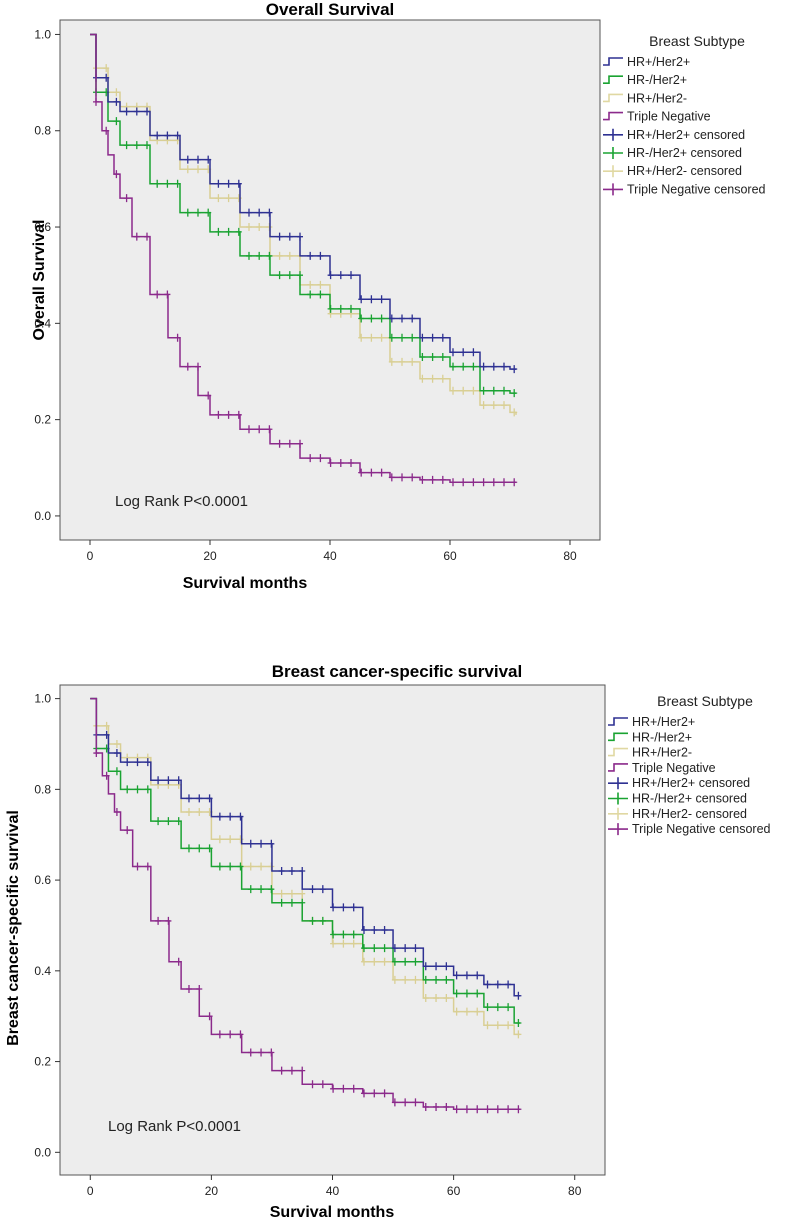 The width and height of the screenshot is (800, 1223). What do you see at coordinates (13, 928) in the screenshot?
I see `y-axis-label: Breast cancer-specific survival` at bounding box center [13, 928].